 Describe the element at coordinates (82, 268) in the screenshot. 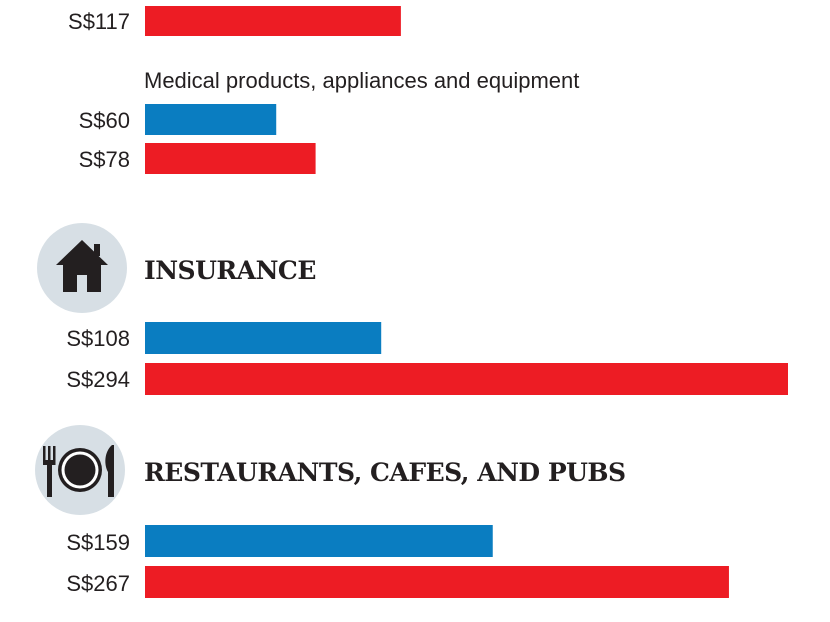

I see `house-icon` at that location.